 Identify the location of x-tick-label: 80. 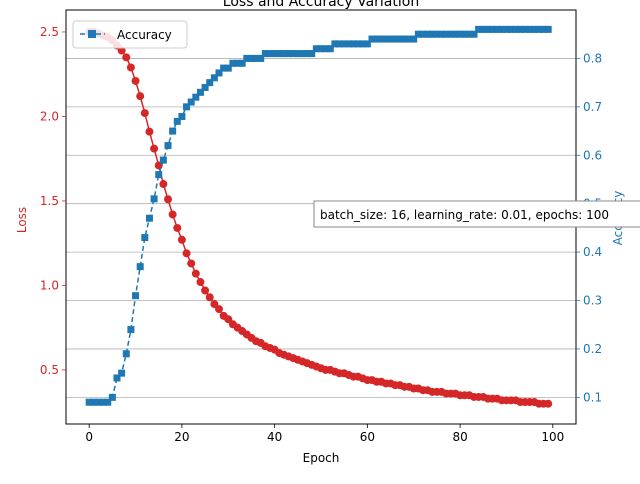
(459, 437).